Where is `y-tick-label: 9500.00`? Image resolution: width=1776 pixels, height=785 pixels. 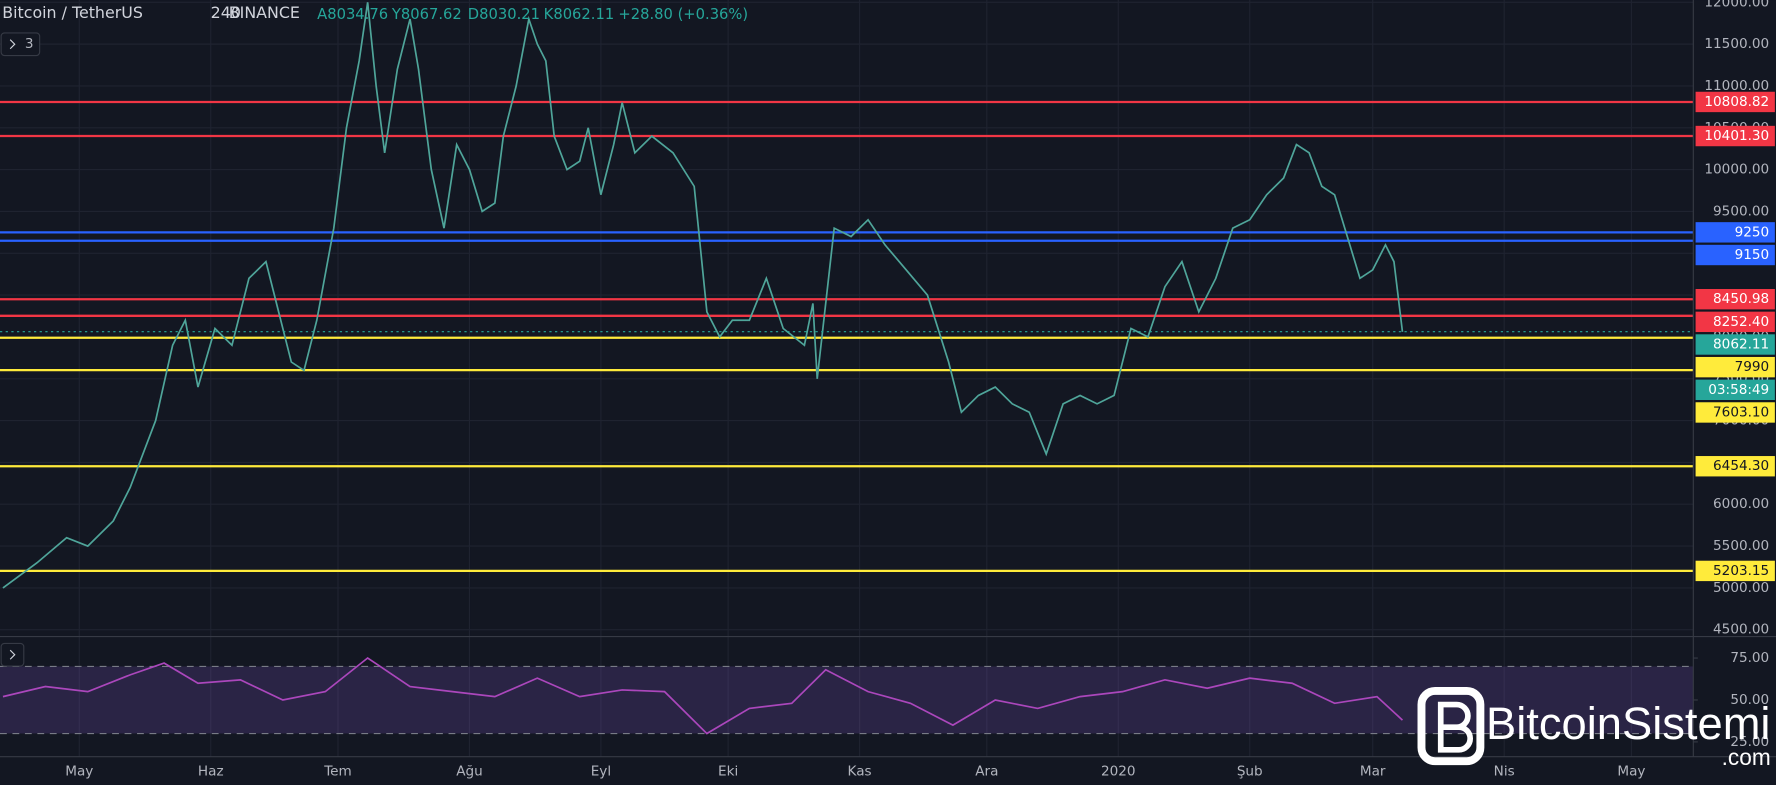 y-tick-label: 9500.00 is located at coordinates (1741, 211).